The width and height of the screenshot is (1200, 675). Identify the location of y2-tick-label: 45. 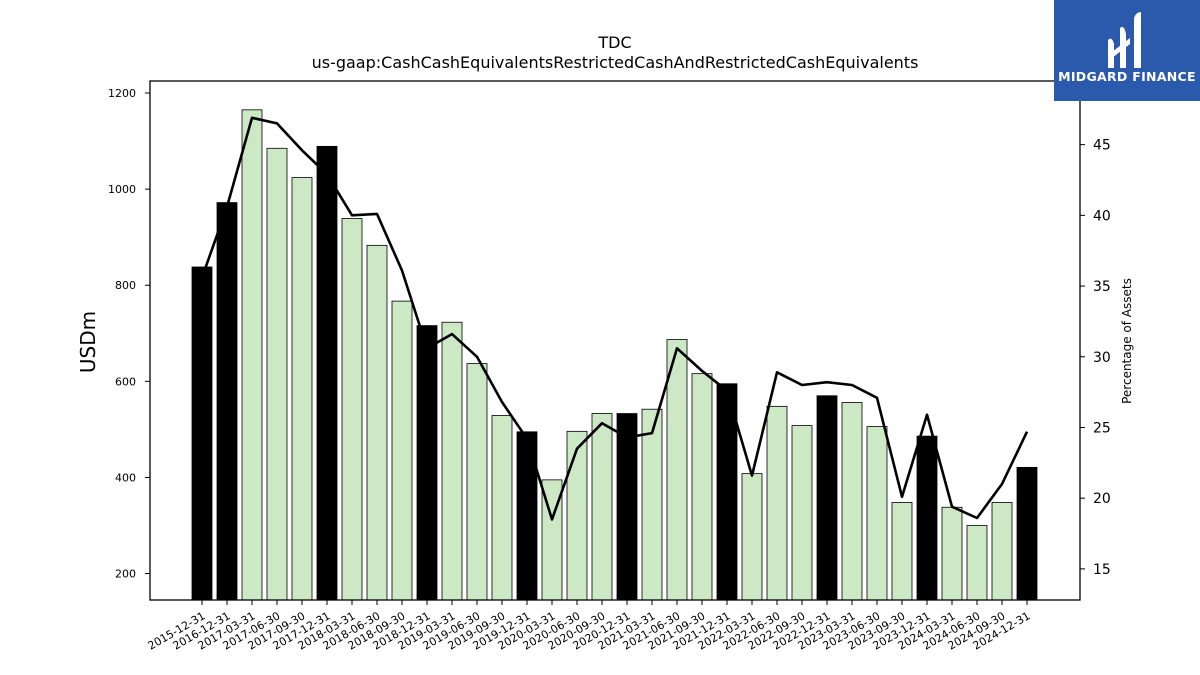
(1102, 146).